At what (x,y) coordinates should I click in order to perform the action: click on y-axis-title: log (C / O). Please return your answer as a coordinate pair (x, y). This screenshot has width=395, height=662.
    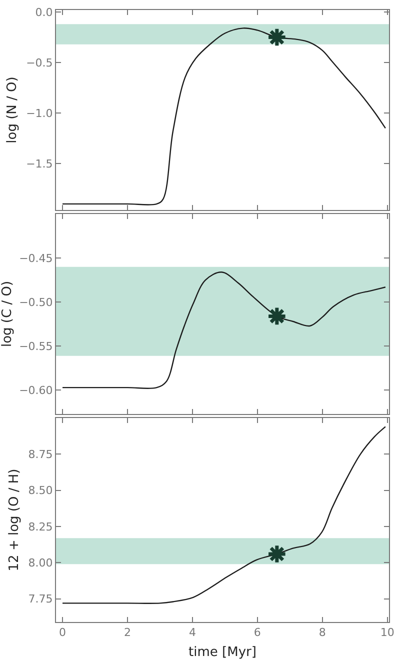
    Looking at the image, I should click on (7, 314).